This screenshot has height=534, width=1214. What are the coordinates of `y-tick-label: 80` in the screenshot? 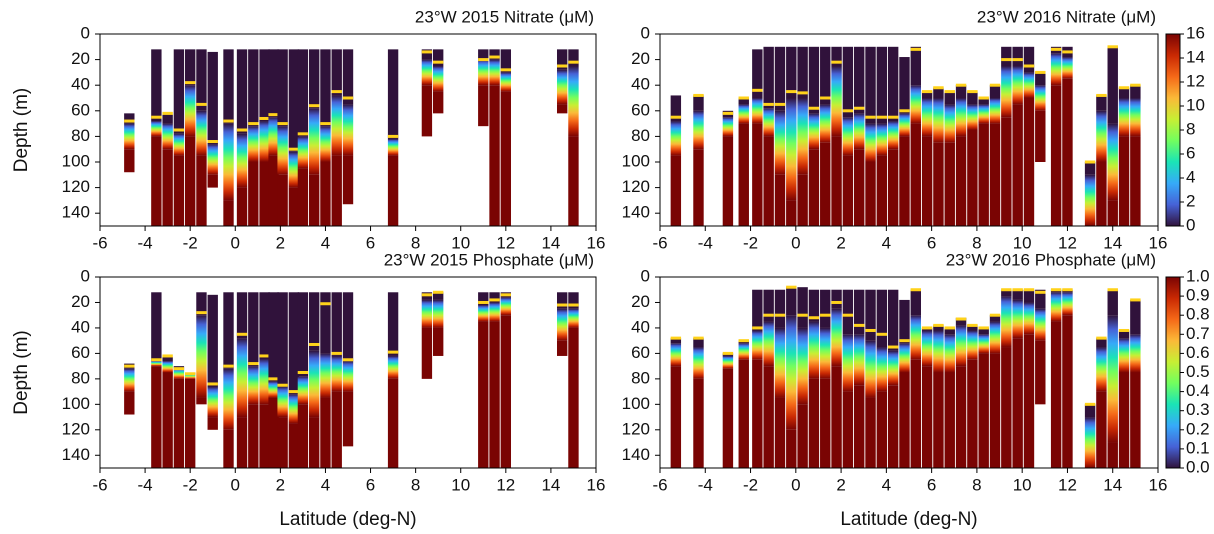 It's located at (640, 135).